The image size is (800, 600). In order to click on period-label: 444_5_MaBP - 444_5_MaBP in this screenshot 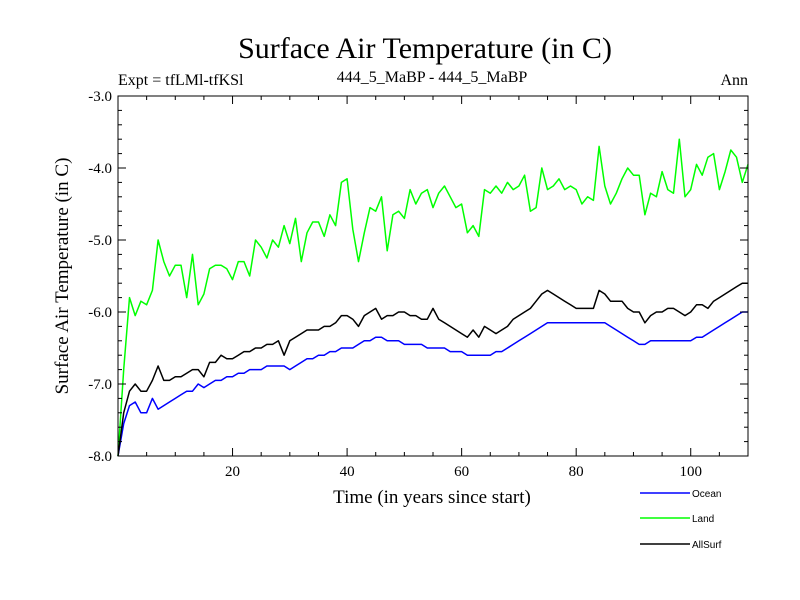, I will do `click(432, 77)`.